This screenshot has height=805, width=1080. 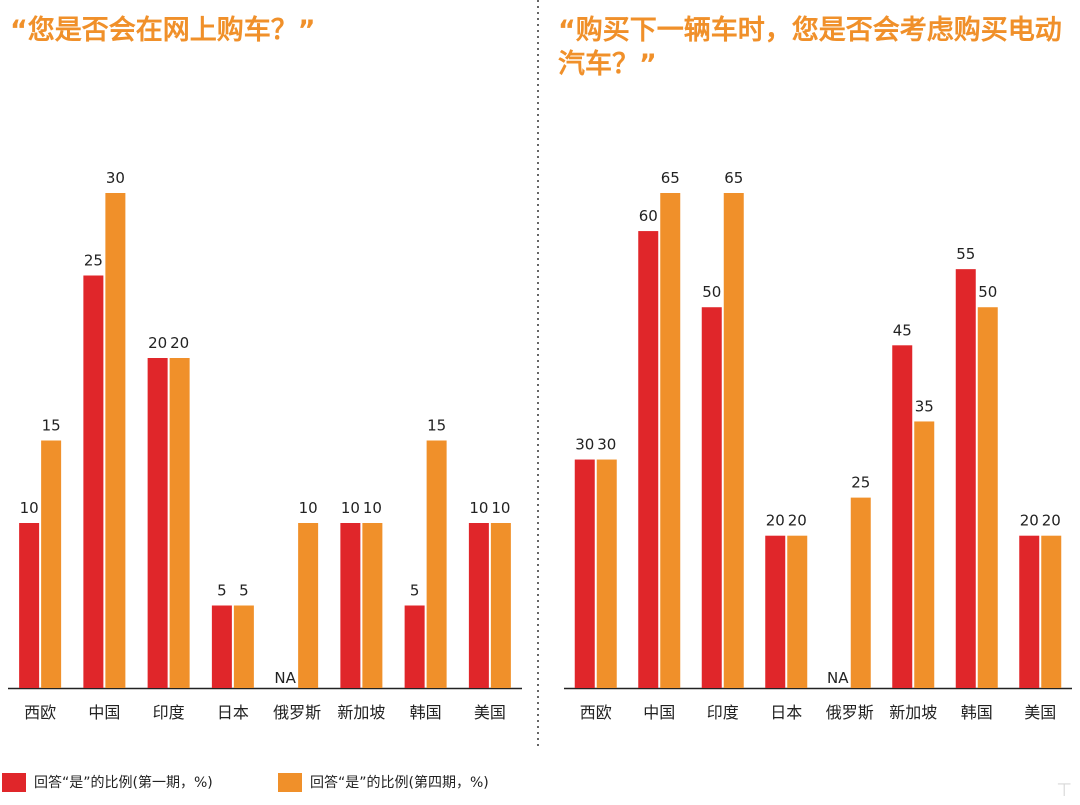 What do you see at coordinates (838, 678) in the screenshot?
I see `right-na-label: NA` at bounding box center [838, 678].